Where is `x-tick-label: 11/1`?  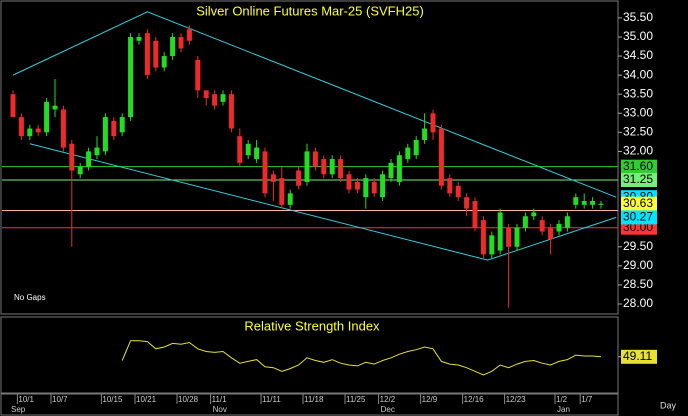
x-tick-label: 11/1 is located at coordinates (220, 399).